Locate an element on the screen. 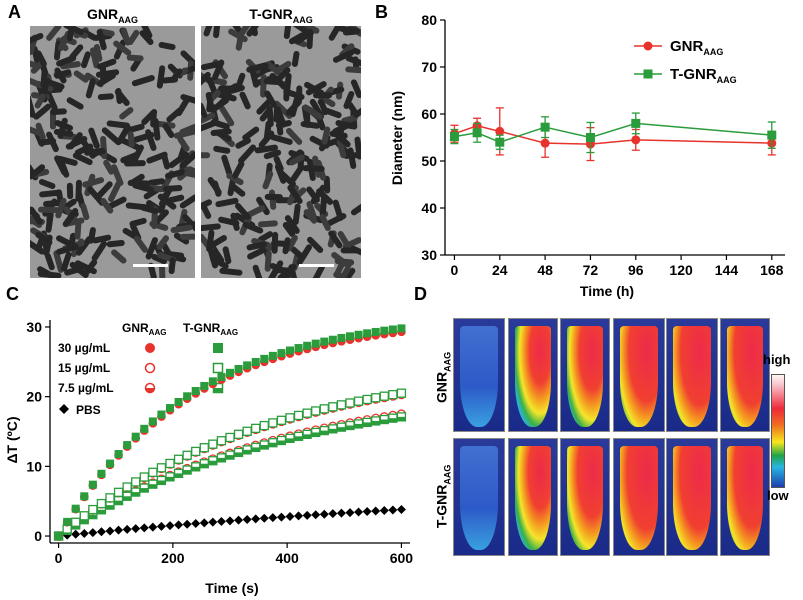 The width and height of the screenshot is (803, 600). c-x-tick-label: 400 is located at coordinates (287, 558).